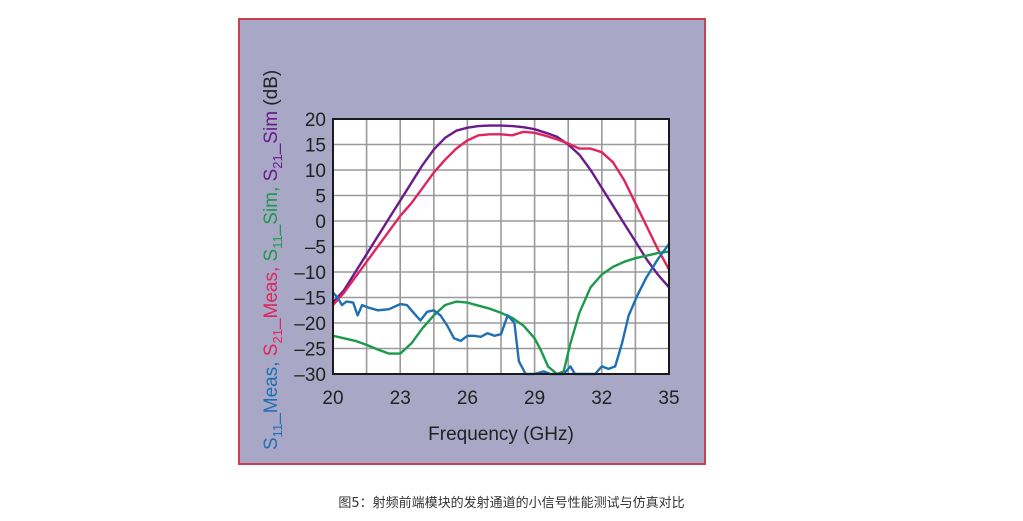  Describe the element at coordinates (315, 248) in the screenshot. I see `y-tick-label: –5` at that location.